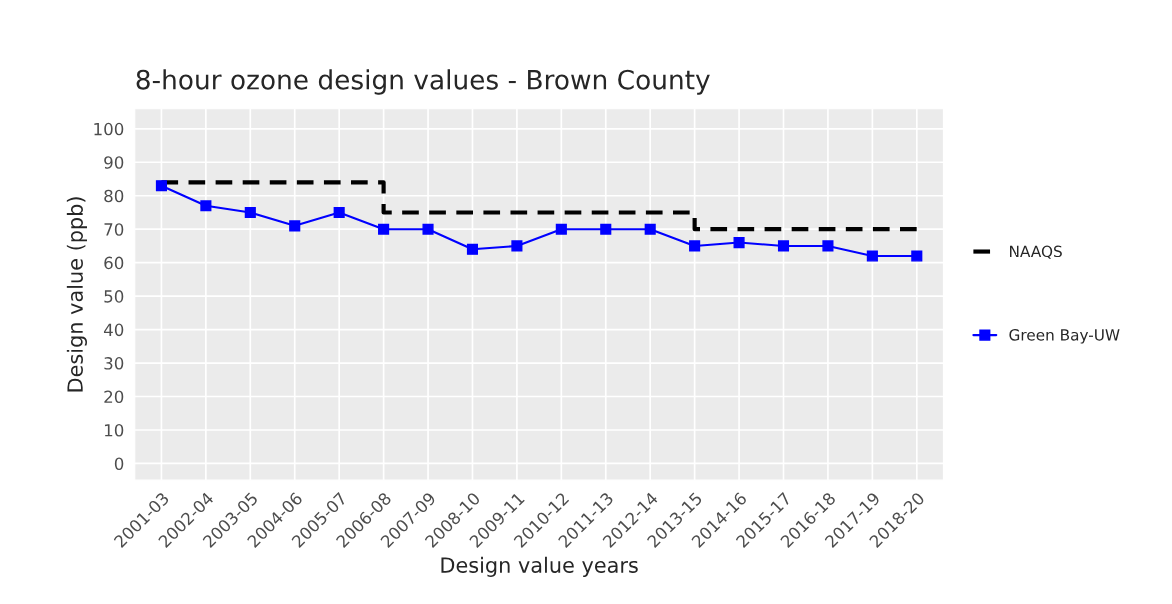 Image resolution: width=1172 pixels, height=604 pixels. Describe the element at coordinates (114, 229) in the screenshot. I see `y-tick-label: 70` at that location.